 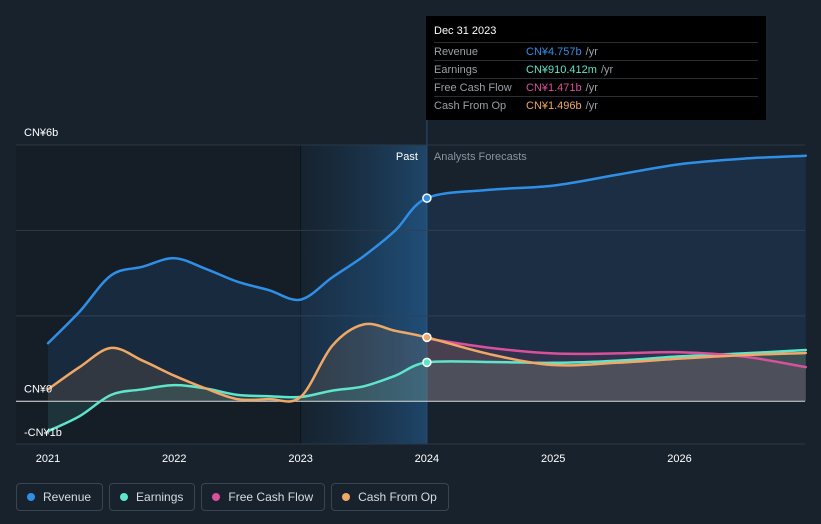 What do you see at coordinates (456, 69) in the screenshot?
I see `tooltip-row-label: Earnings` at bounding box center [456, 69].